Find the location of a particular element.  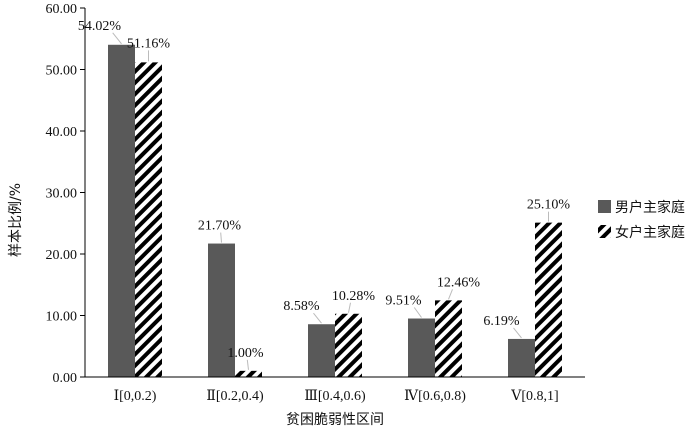

data-label: 9.51% is located at coordinates (403, 301).